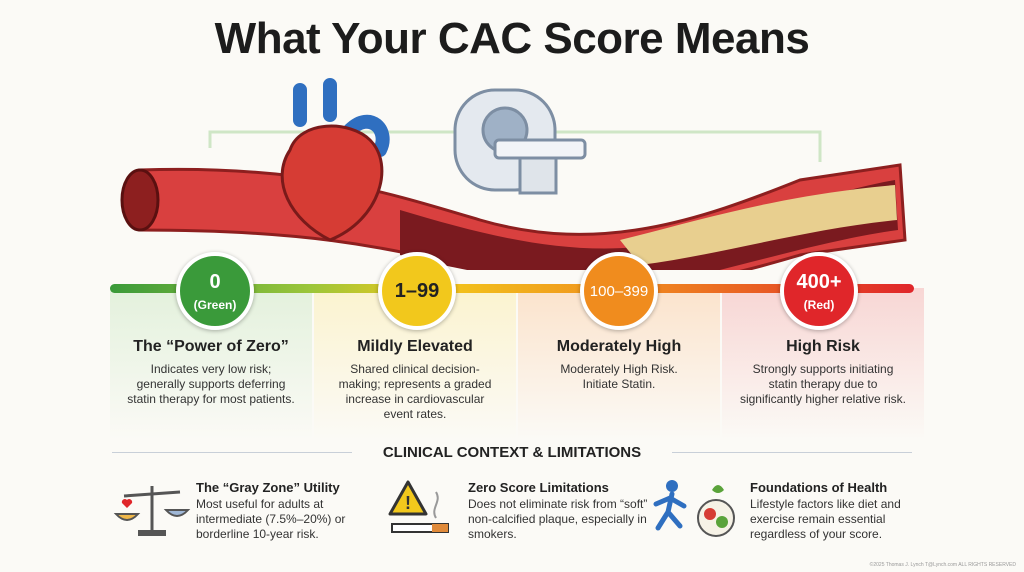  Describe the element at coordinates (619, 376) in the screenshot. I see `score-text: Moderately High Risk. Initiate Statin.` at that location.